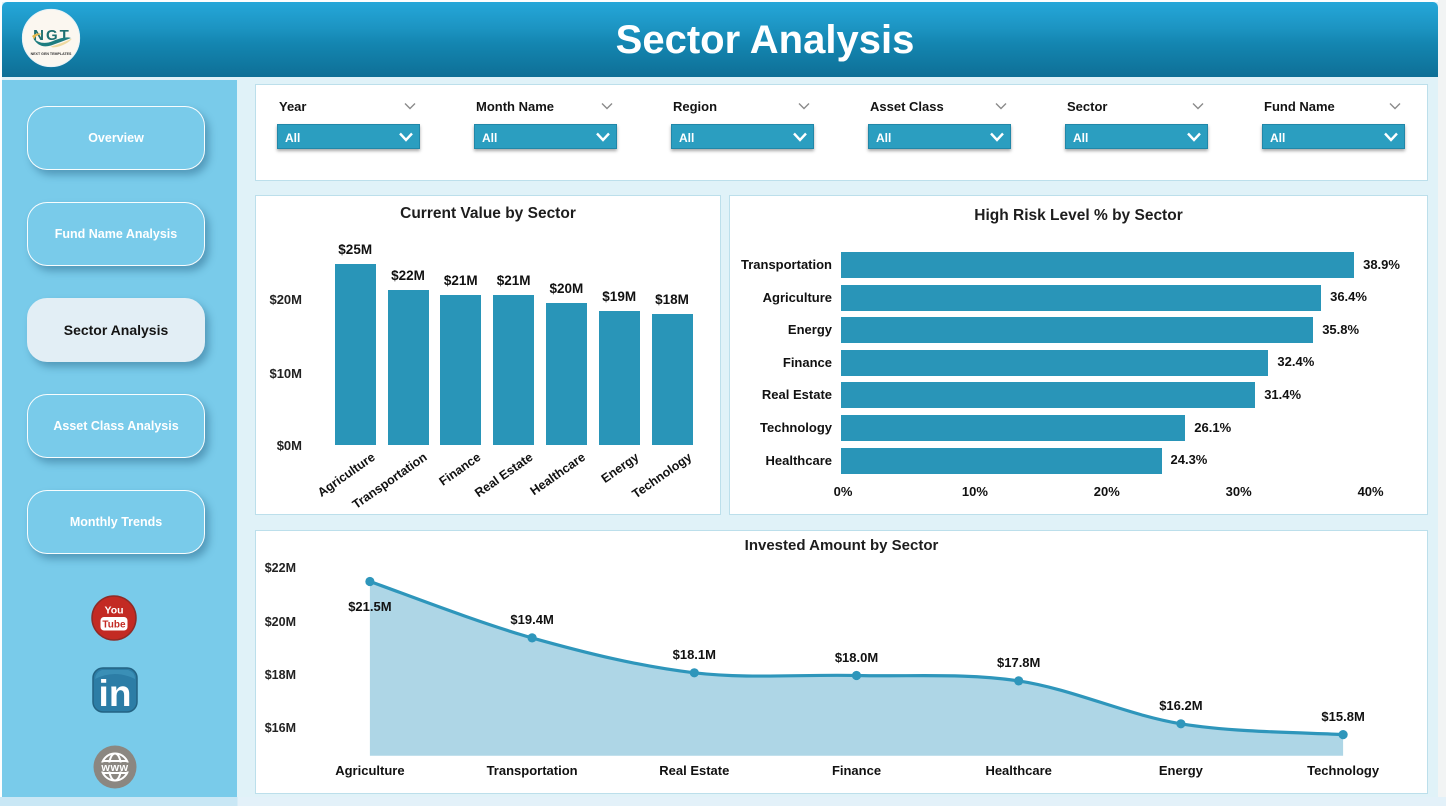 Image resolution: width=1446 pixels, height=806 pixels. I want to click on svg-text: www, so click(114, 768).